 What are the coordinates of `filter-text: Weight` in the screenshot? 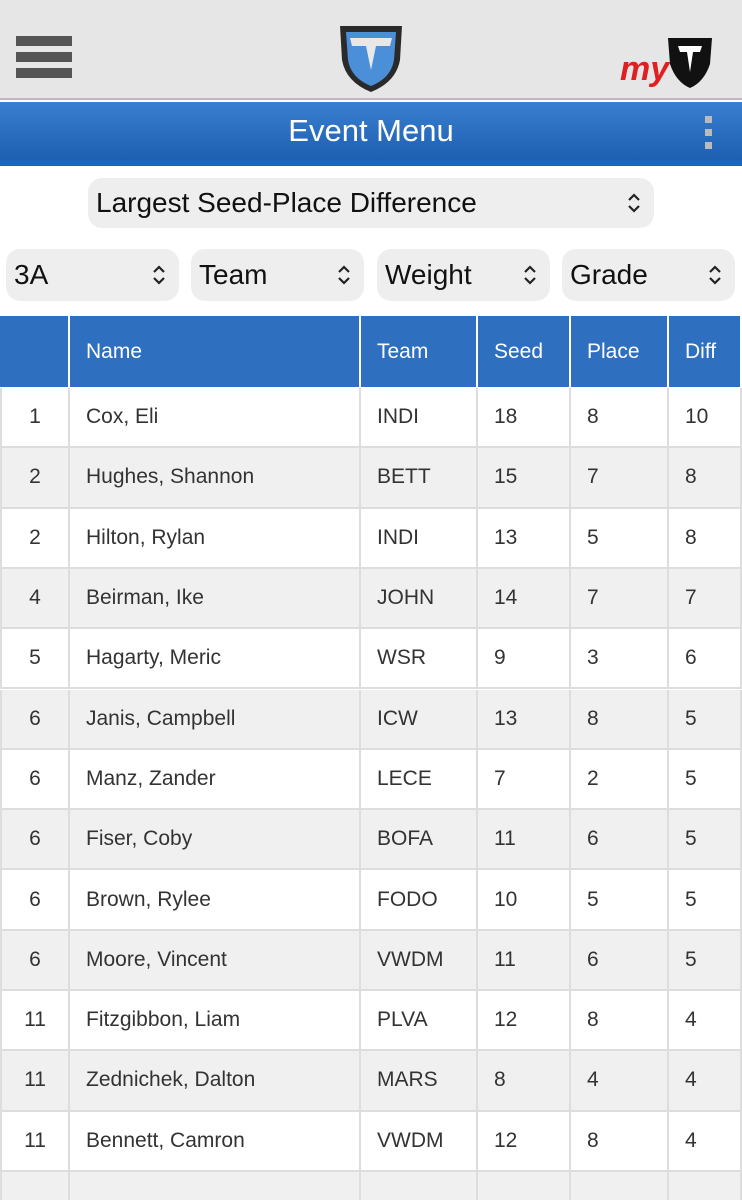 It's located at (428, 274).